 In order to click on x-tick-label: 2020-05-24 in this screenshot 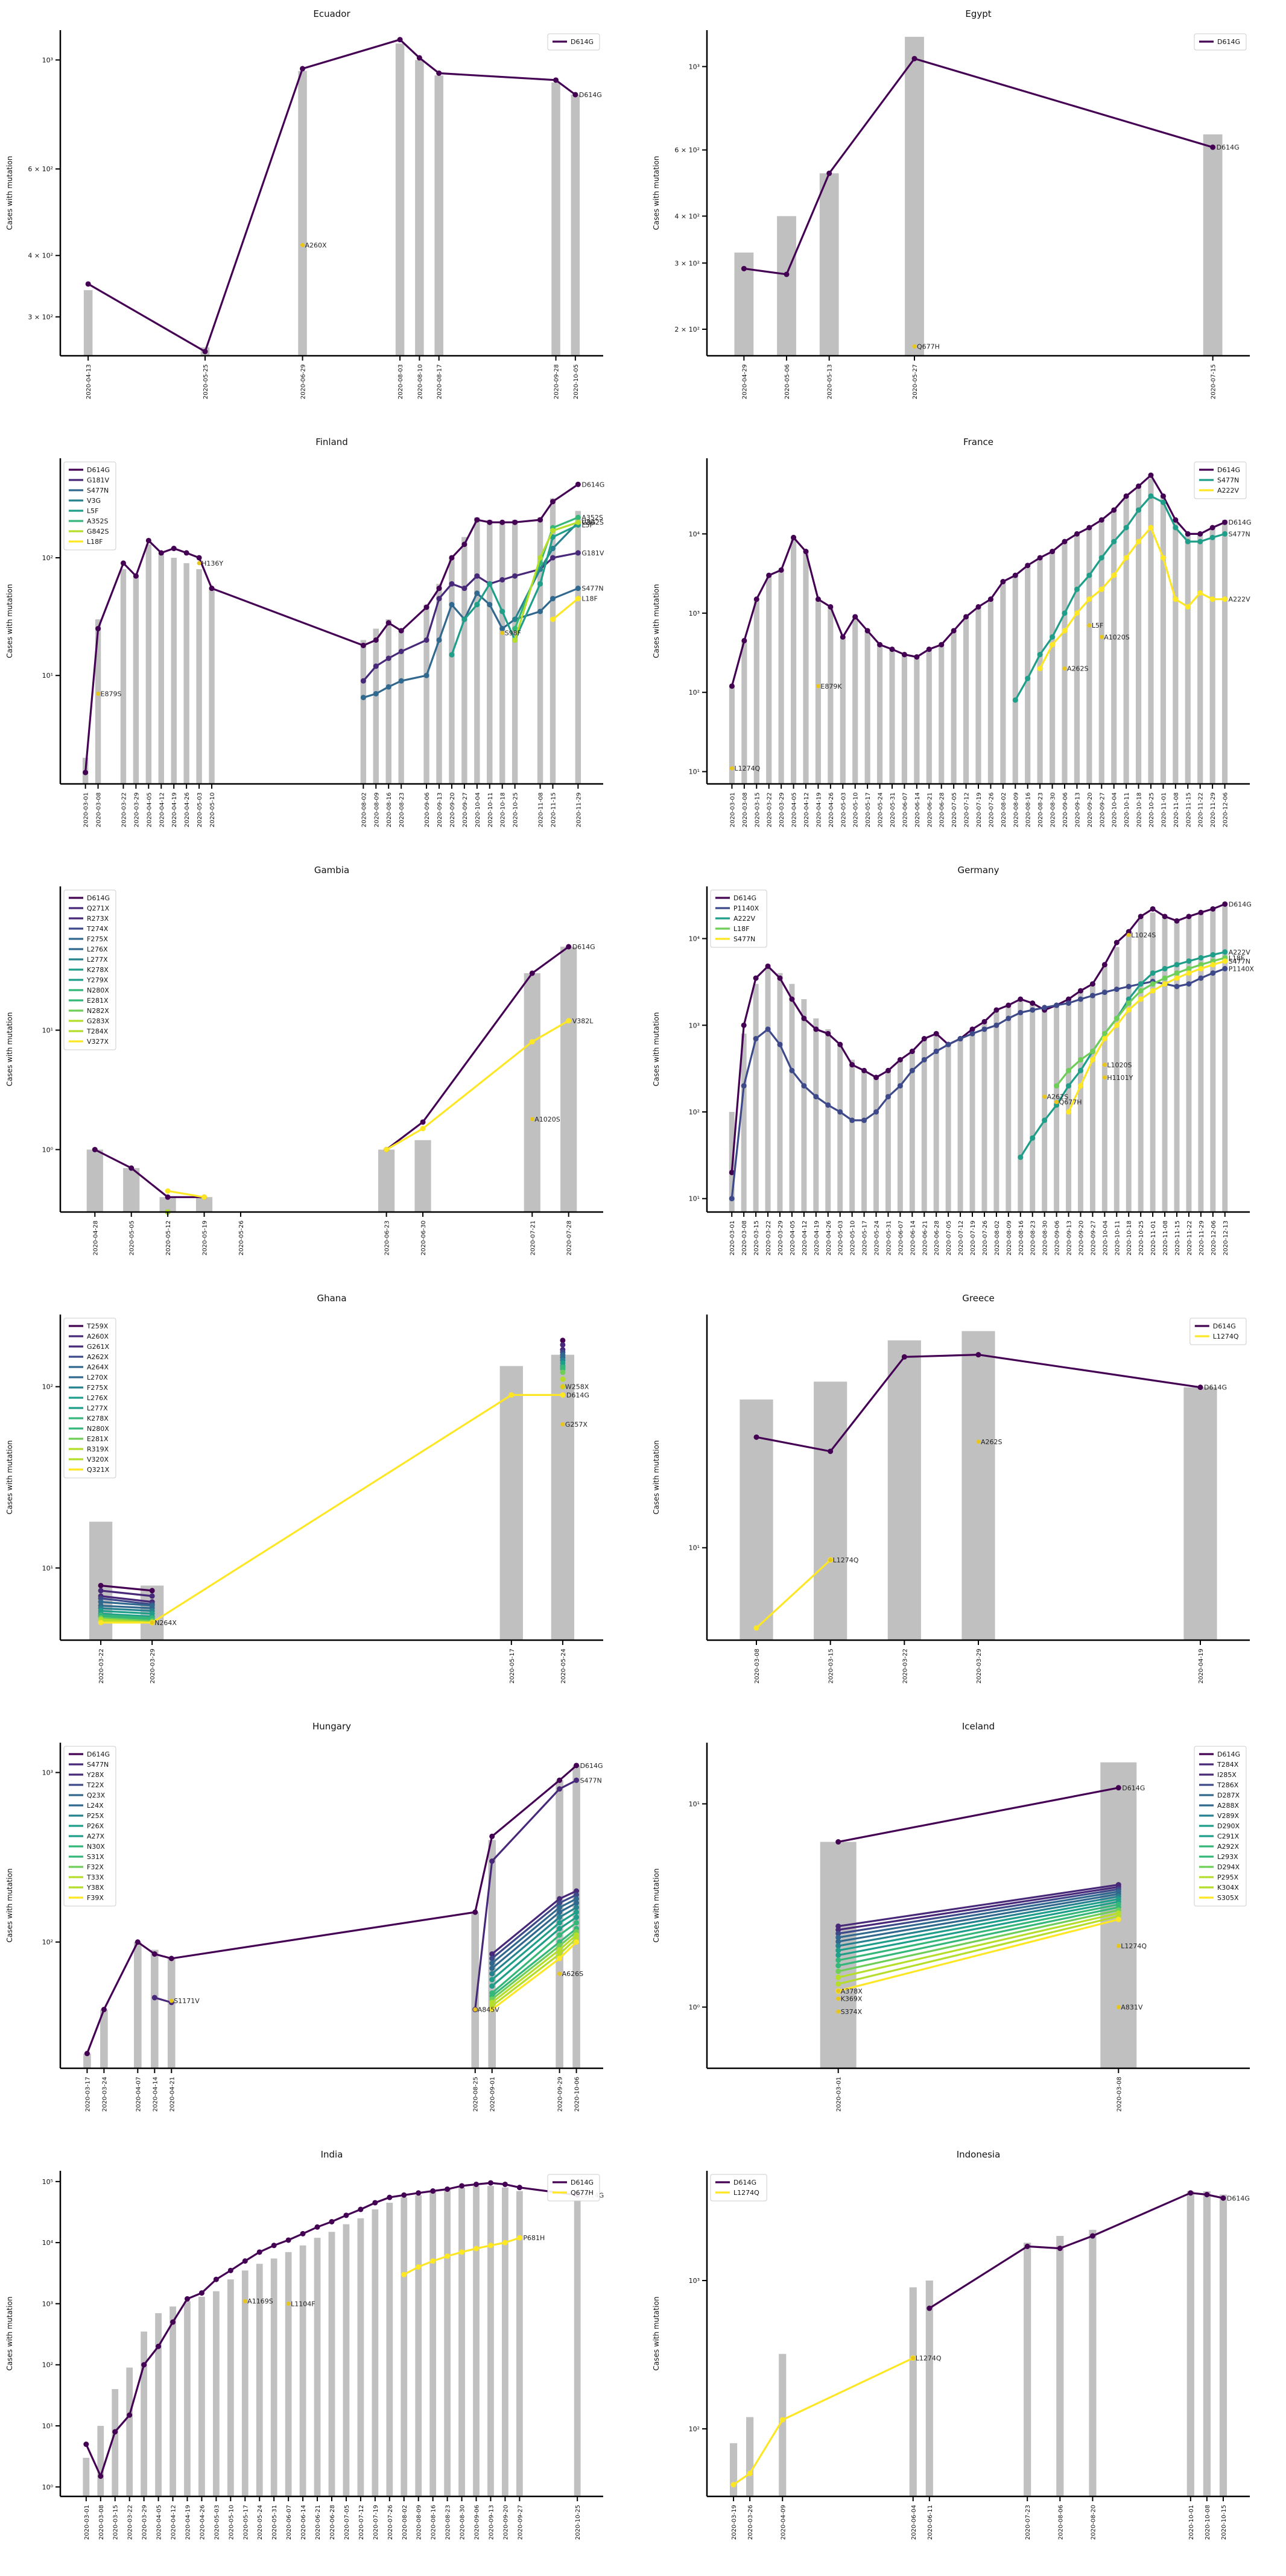, I will do `click(563, 1667)`.